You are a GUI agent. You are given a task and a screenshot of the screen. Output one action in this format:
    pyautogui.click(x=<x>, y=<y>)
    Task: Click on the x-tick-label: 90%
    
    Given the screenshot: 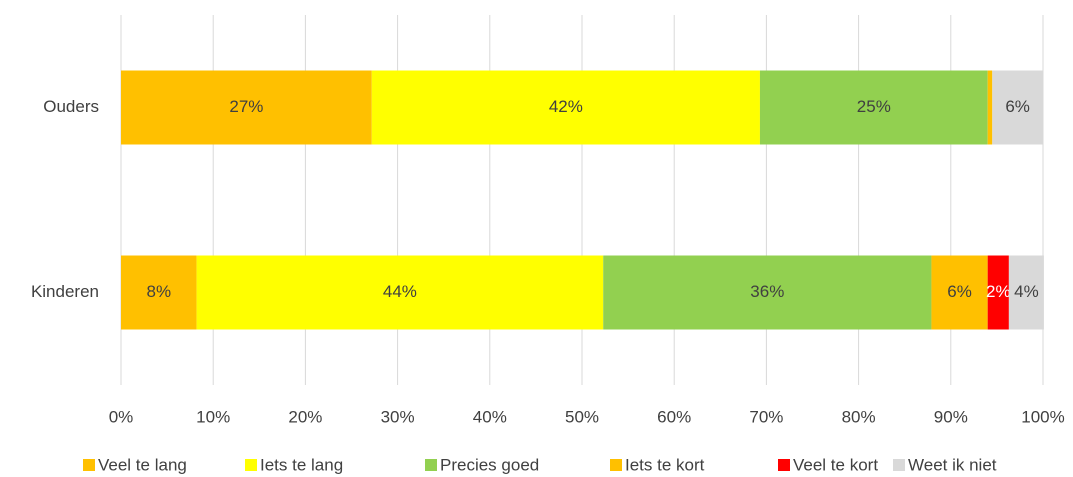 What is the action you would take?
    pyautogui.click(x=951, y=416)
    